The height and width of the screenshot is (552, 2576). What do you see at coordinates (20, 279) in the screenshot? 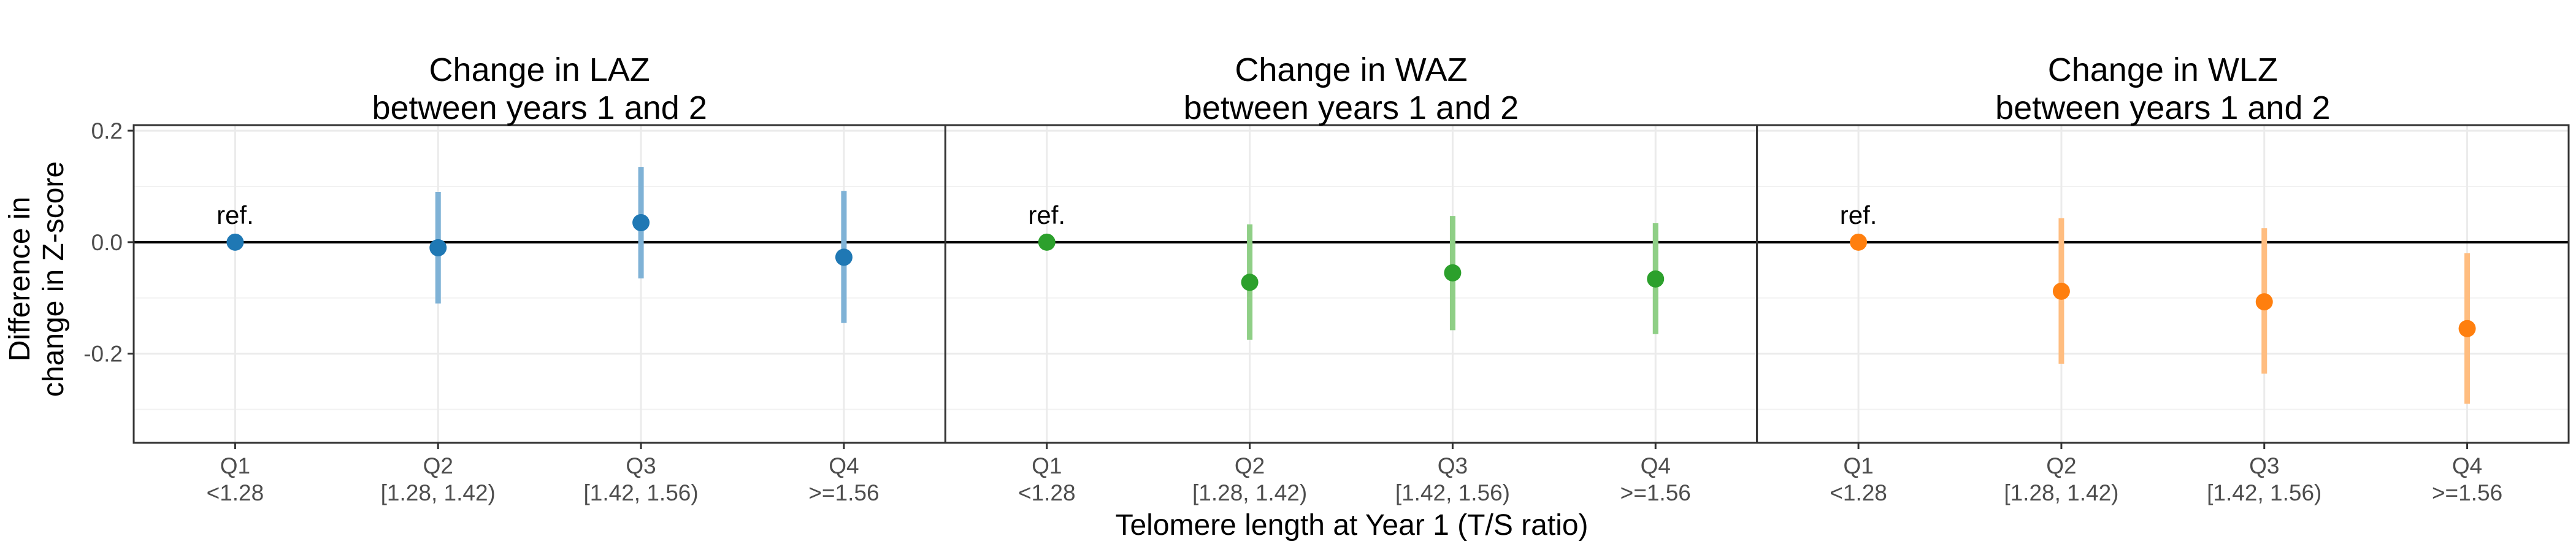
I see `y-axis-title-line-1: Difference in` at bounding box center [20, 279].